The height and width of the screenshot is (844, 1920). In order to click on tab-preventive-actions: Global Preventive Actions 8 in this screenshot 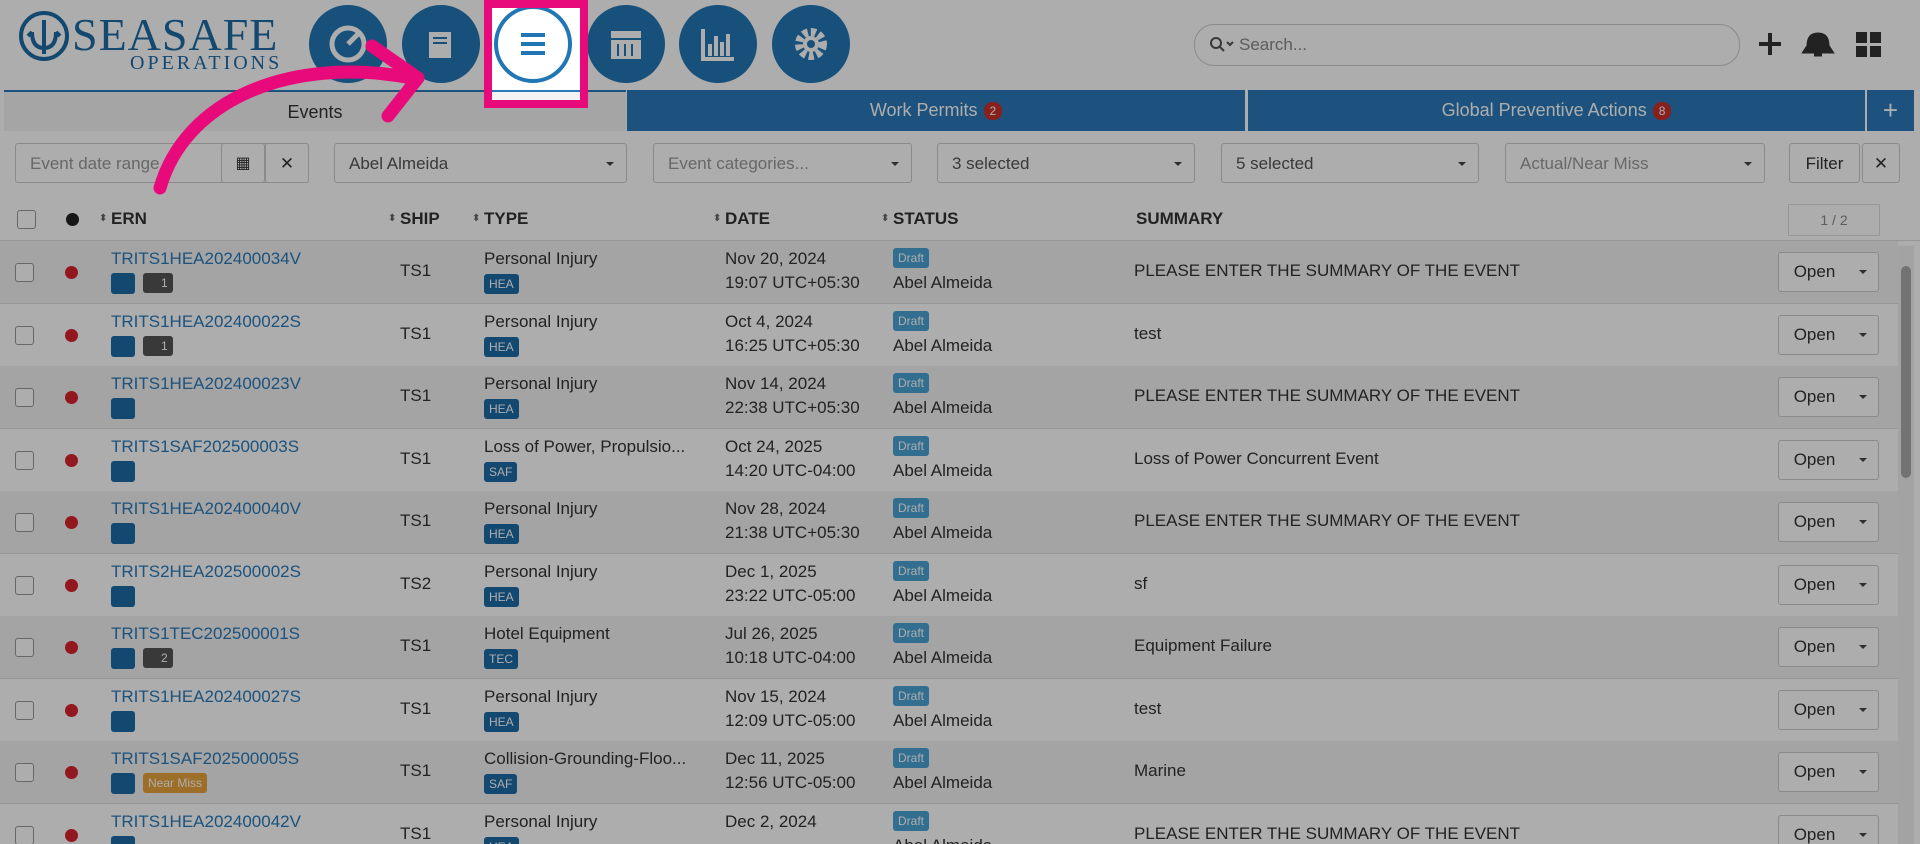, I will do `click(1556, 110)`.